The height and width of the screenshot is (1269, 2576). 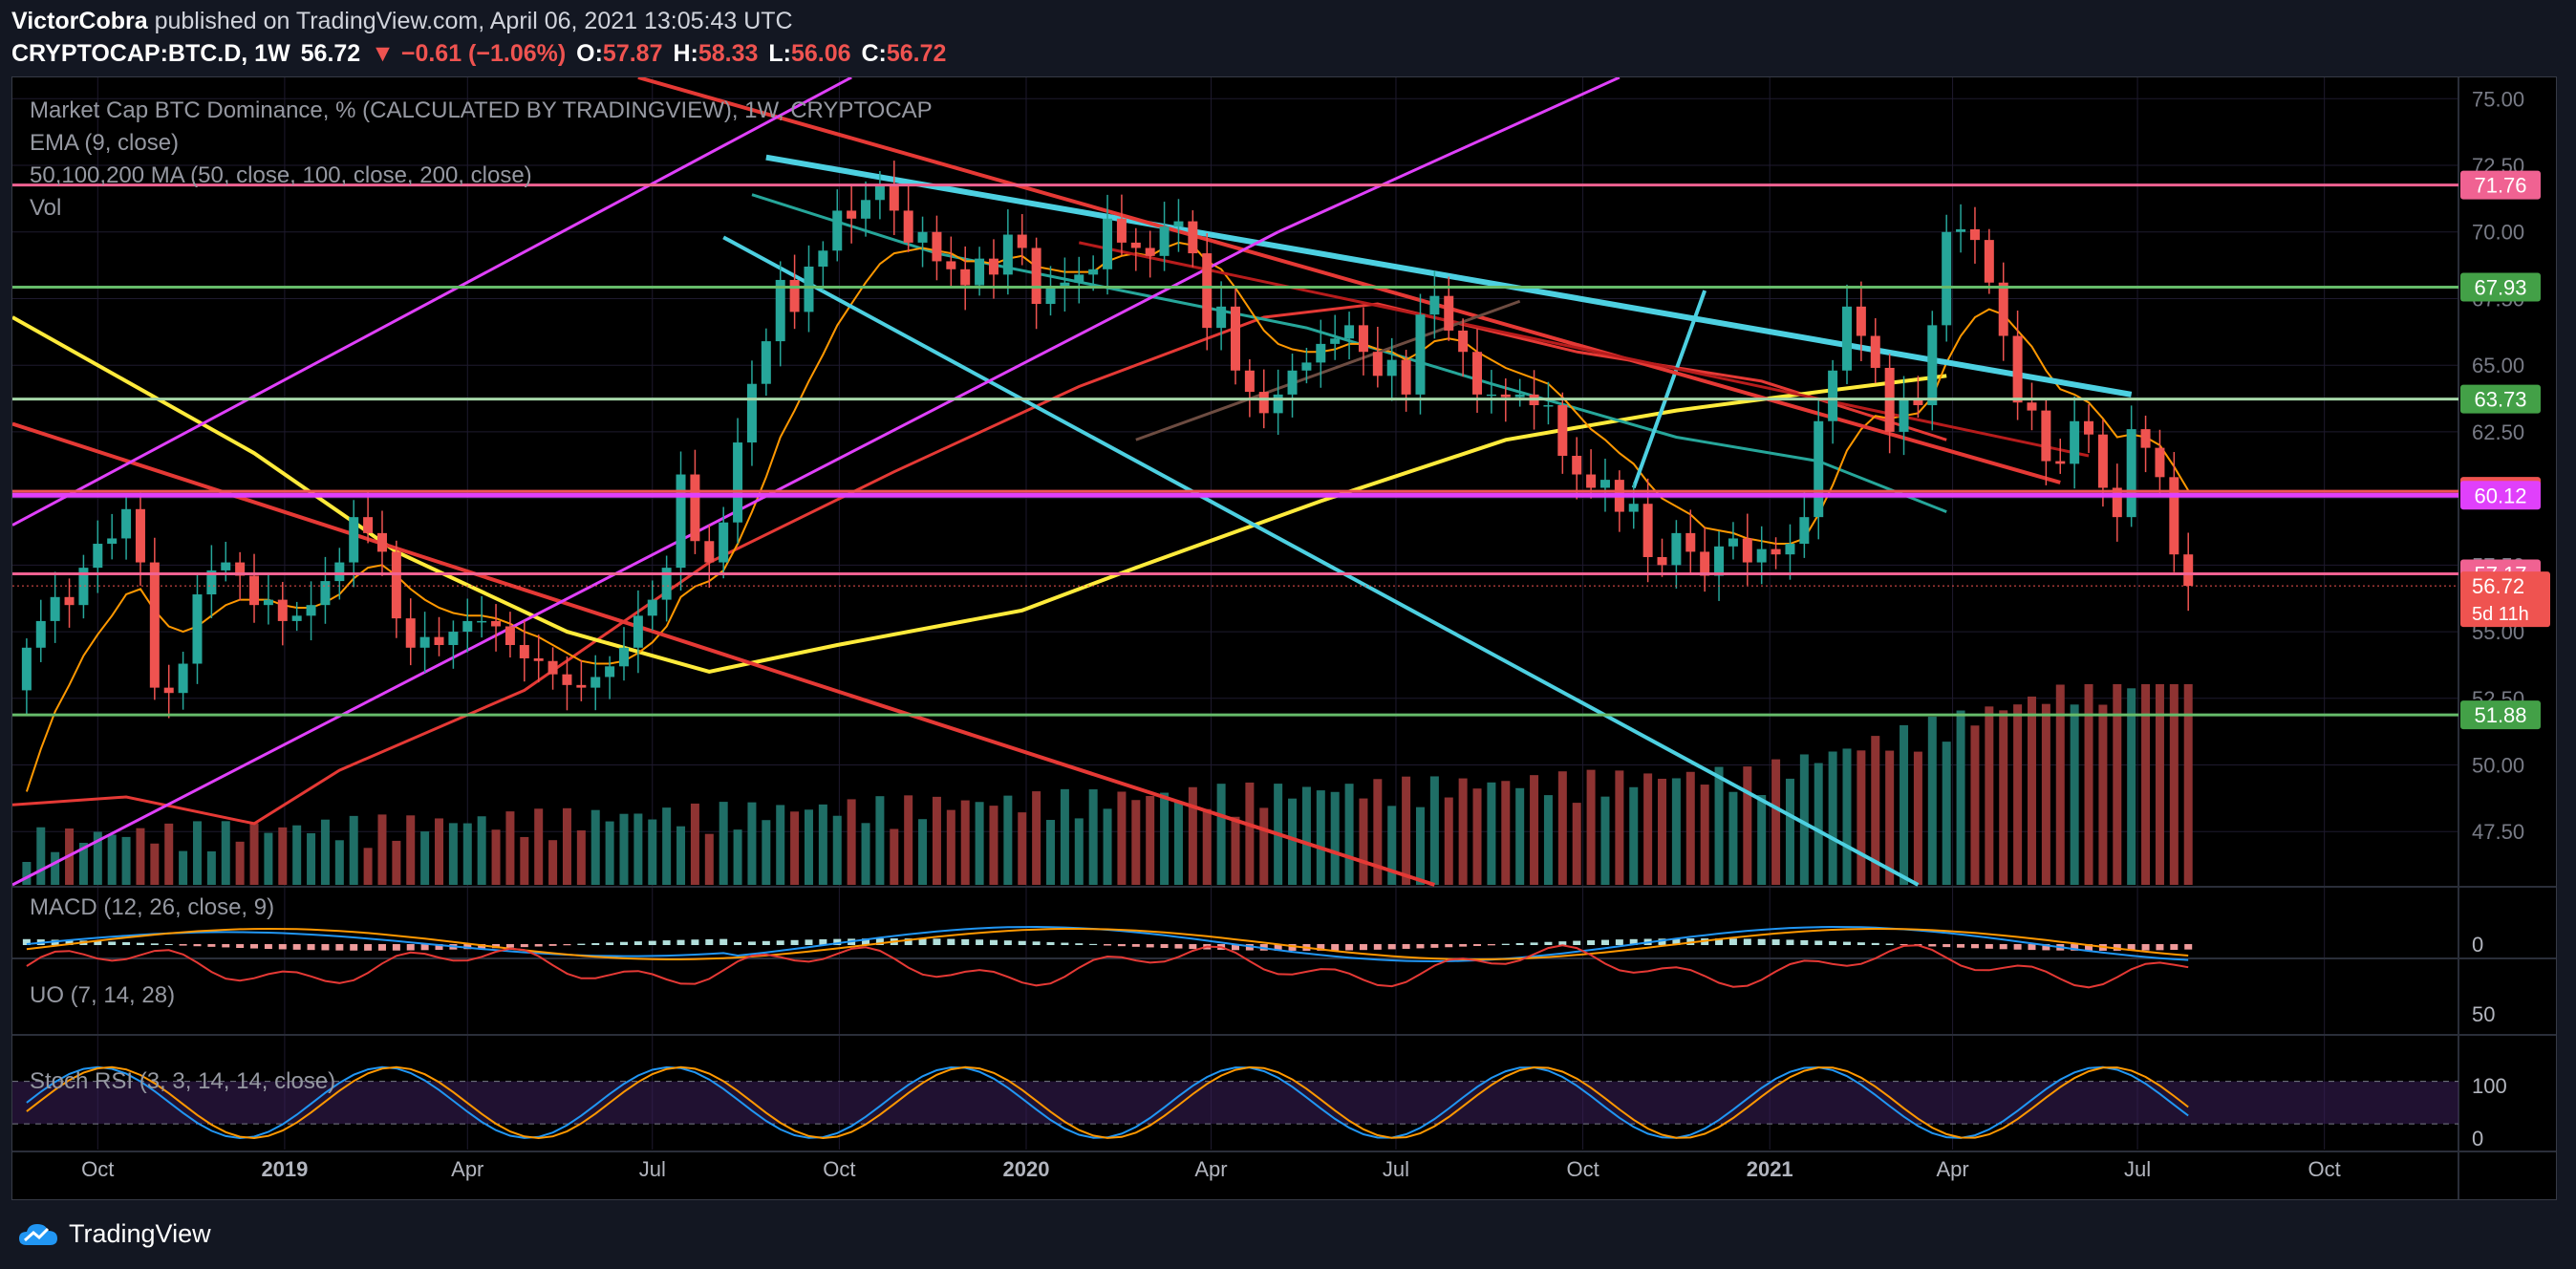 What do you see at coordinates (114, 1234) in the screenshot?
I see `tradingview-logo: TradingView` at bounding box center [114, 1234].